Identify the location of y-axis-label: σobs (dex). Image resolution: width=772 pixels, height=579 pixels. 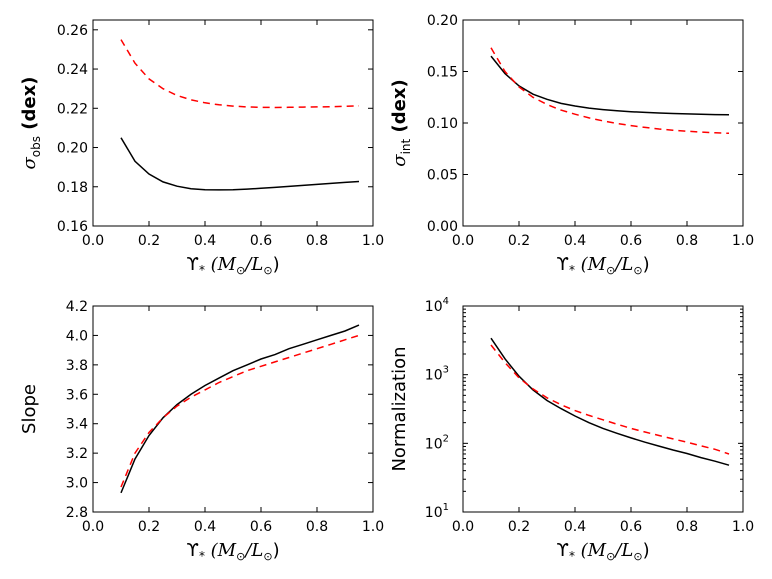
(31, 123).